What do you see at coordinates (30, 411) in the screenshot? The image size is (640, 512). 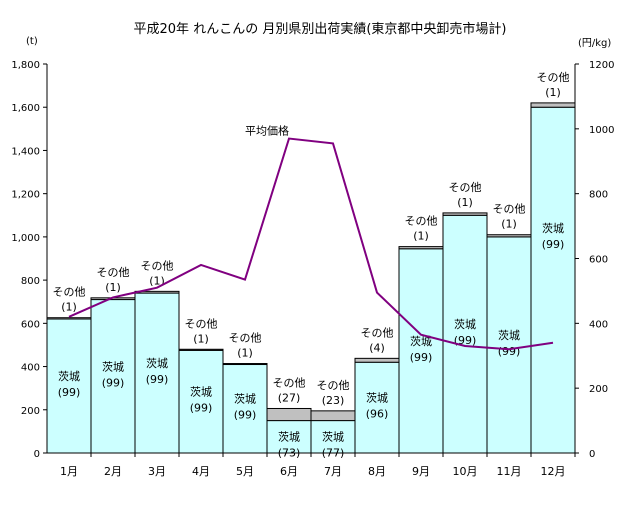 I see `left-tick-label: 200` at bounding box center [30, 411].